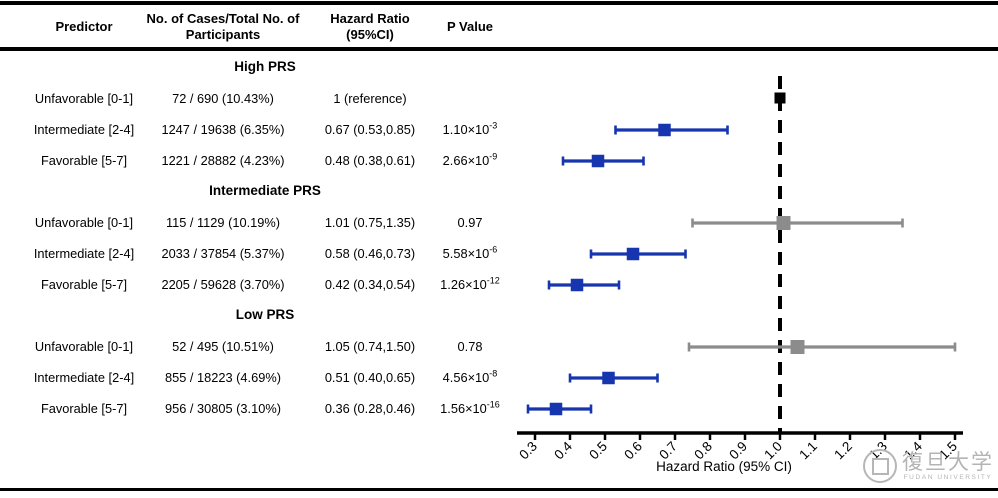  Describe the element at coordinates (493, 156) in the screenshot. I see `p-value-exponent: -9` at that location.